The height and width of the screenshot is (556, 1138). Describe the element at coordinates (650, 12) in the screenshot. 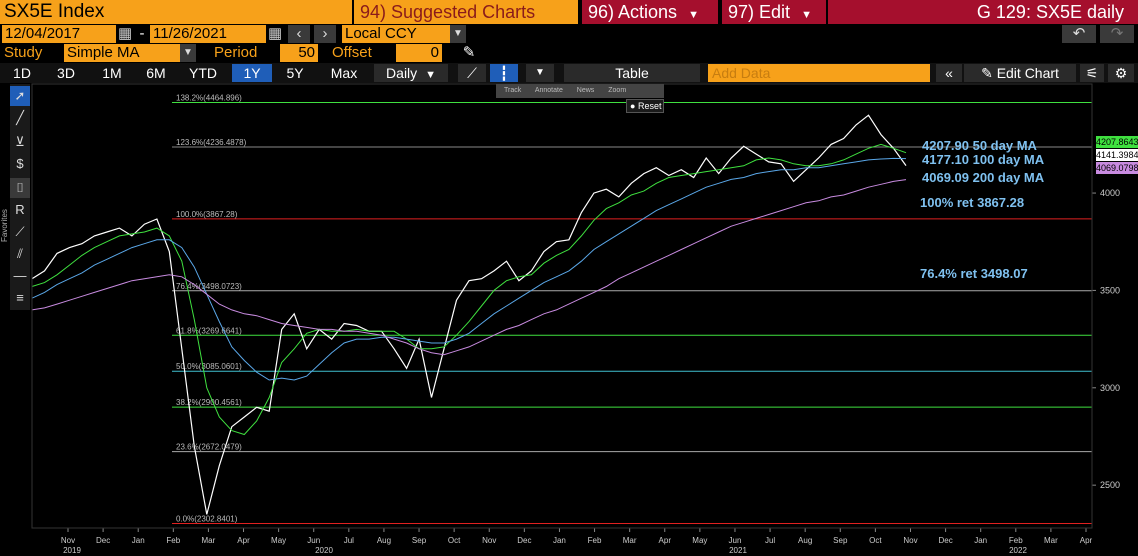

I see `actions-menu: 96) Actions ▼` at that location.